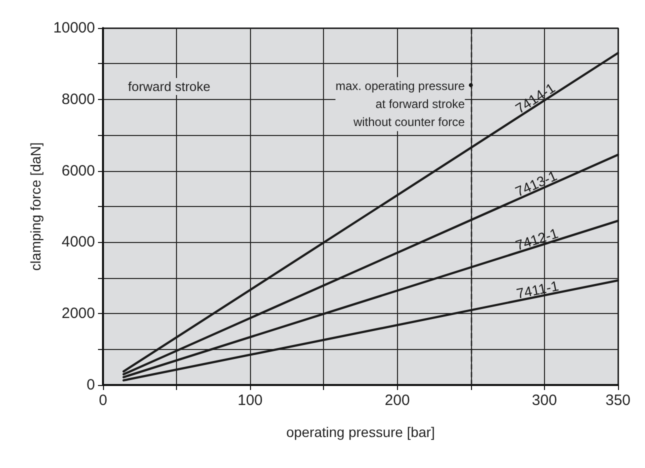 The height and width of the screenshot is (468, 645). Describe the element at coordinates (78, 313) in the screenshot. I see `y-tick-label: 2000` at that location.